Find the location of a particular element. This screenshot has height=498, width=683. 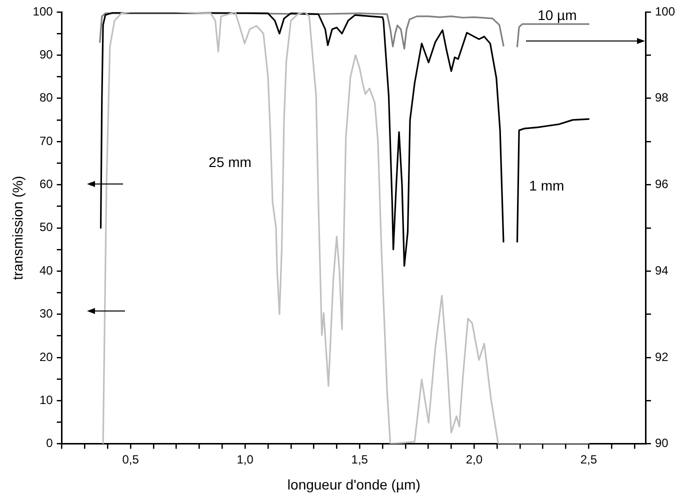

y2-tick-label: 92 is located at coordinates (661, 357).